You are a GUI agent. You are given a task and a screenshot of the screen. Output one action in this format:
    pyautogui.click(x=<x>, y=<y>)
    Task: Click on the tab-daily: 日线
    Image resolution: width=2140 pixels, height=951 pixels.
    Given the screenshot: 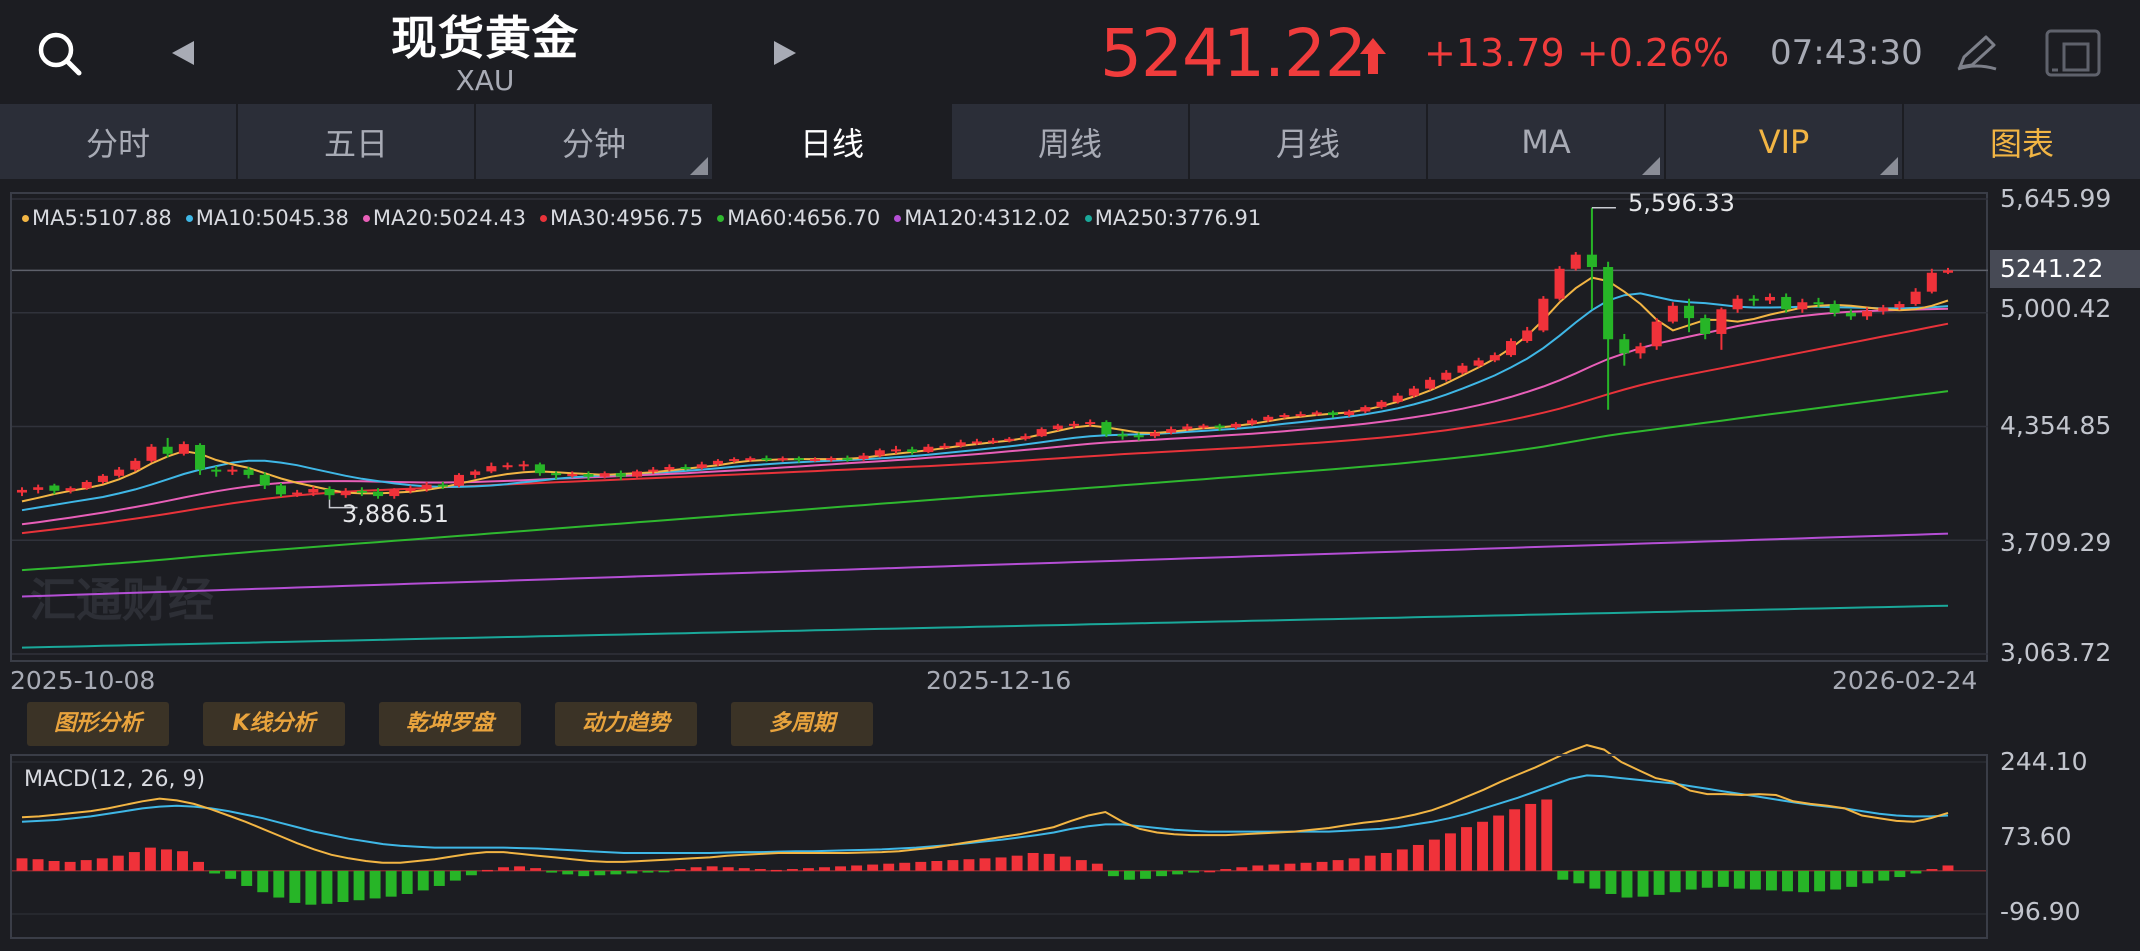 What is the action you would take?
    pyautogui.click(x=833, y=141)
    